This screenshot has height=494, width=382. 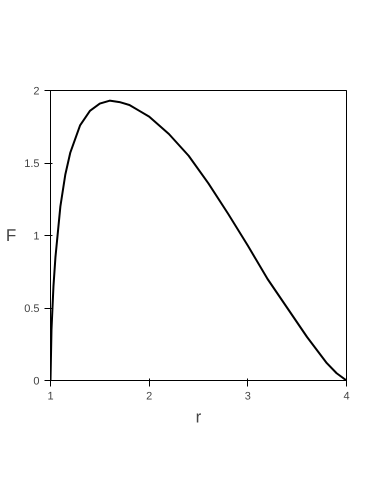 What do you see at coordinates (11, 235) in the screenshot?
I see `y-axis-title: F` at bounding box center [11, 235].